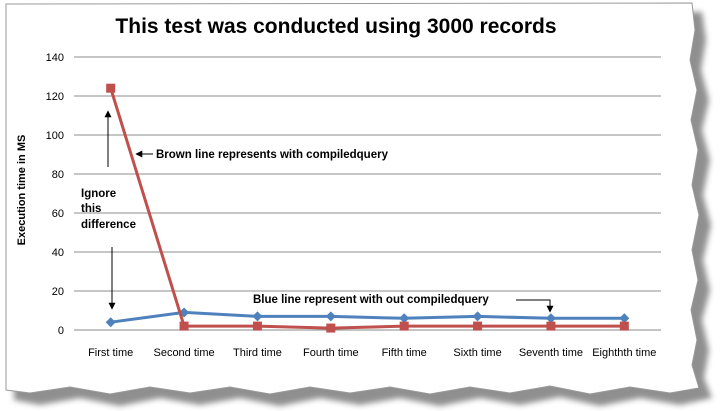 The image size is (728, 411). Describe the element at coordinates (257, 353) in the screenshot. I see `x-tick-label: Third time` at that location.